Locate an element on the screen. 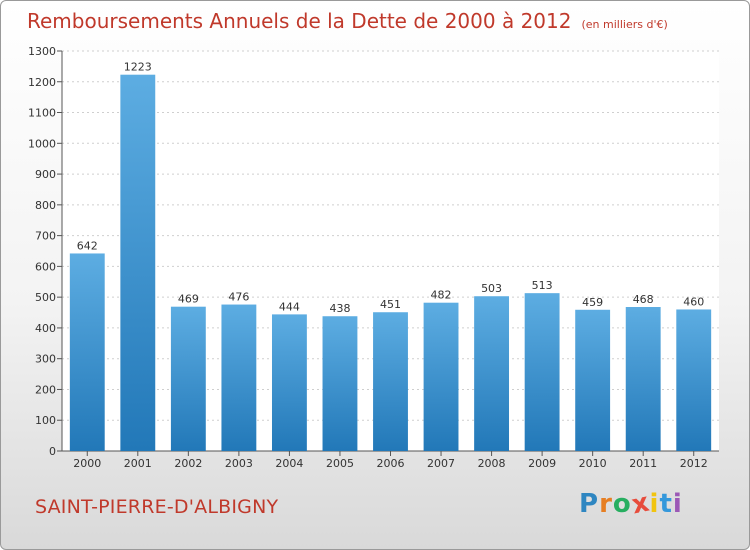 The image size is (750, 550). x-tick-label: 2008 is located at coordinates (492, 463).